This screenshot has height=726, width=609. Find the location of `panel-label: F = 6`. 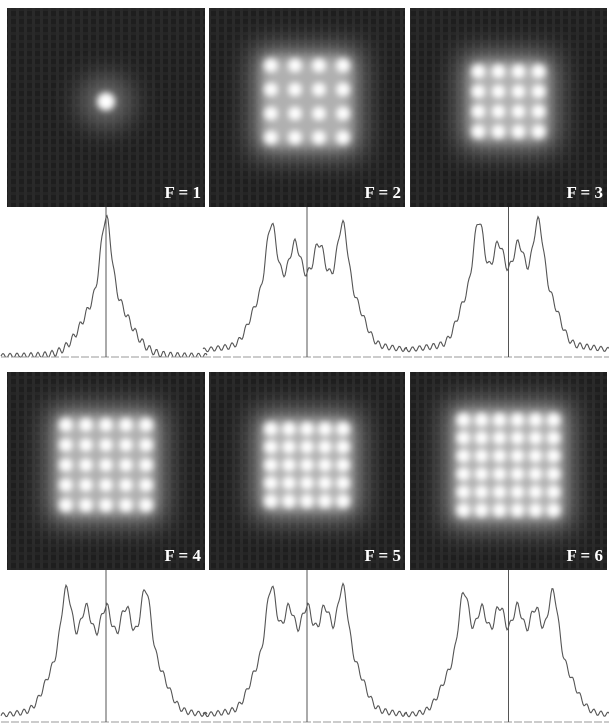

panel-label: F = 6 is located at coordinates (585, 555).